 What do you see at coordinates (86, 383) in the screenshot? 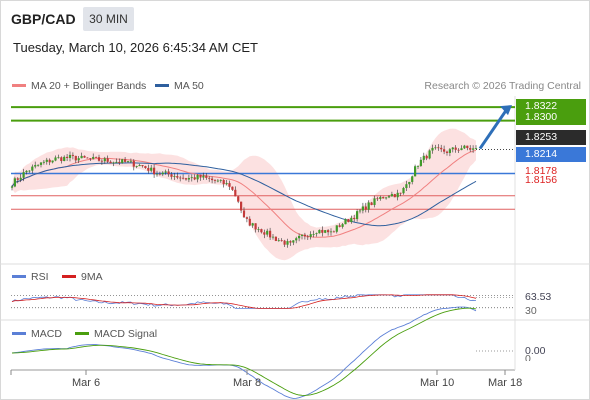
I see `x-label-mar6: Mar 6` at bounding box center [86, 383].